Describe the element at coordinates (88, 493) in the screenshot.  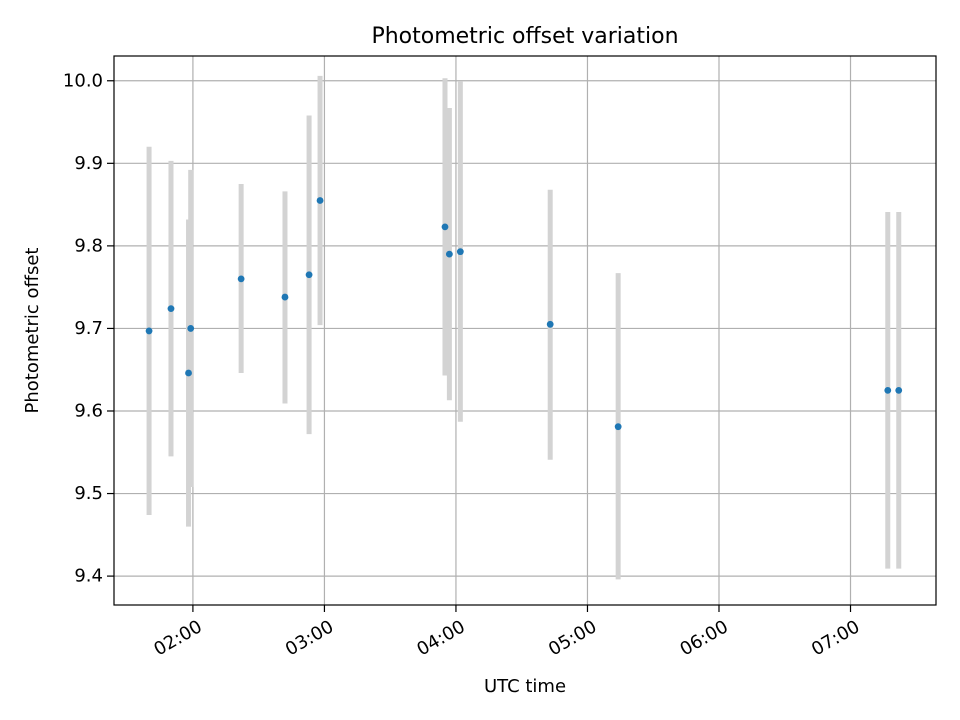
I see `y-tick-label: 9.5` at that location.